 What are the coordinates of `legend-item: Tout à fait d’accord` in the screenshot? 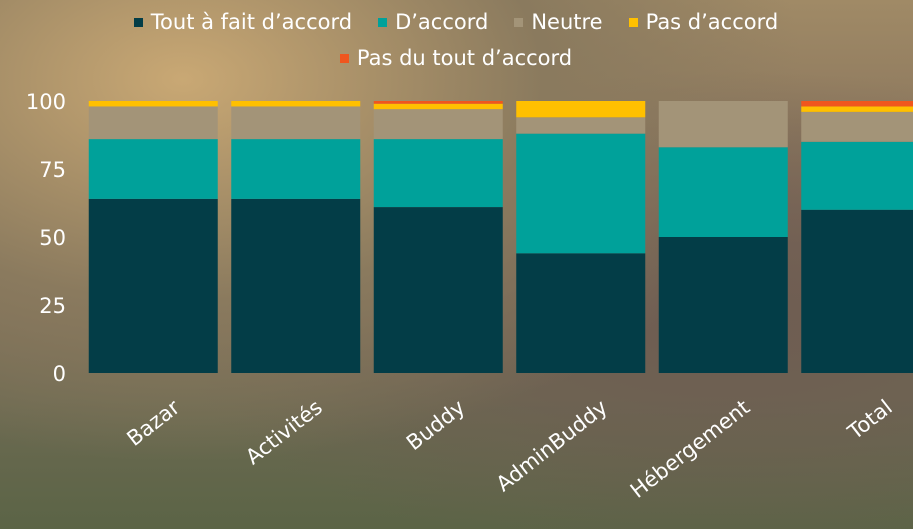 It's located at (243, 22).